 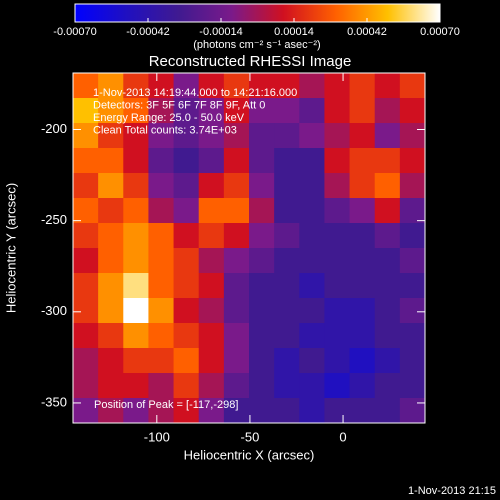 I want to click on x-tick-label: 0, so click(x=342, y=436).